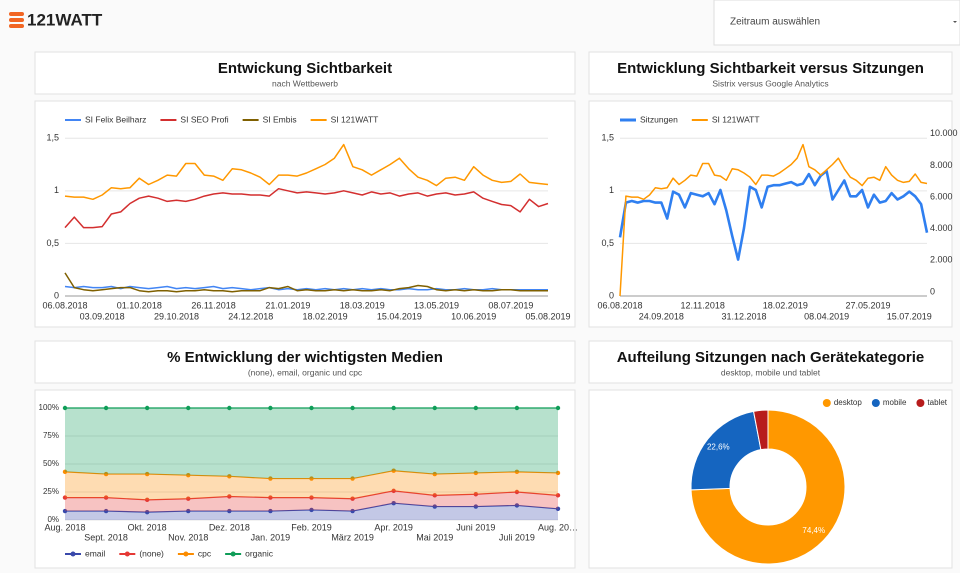 The image size is (960, 573). What do you see at coordinates (102, 316) in the screenshot?
I see `x-tick-label: 03.09.2018` at bounding box center [102, 316].